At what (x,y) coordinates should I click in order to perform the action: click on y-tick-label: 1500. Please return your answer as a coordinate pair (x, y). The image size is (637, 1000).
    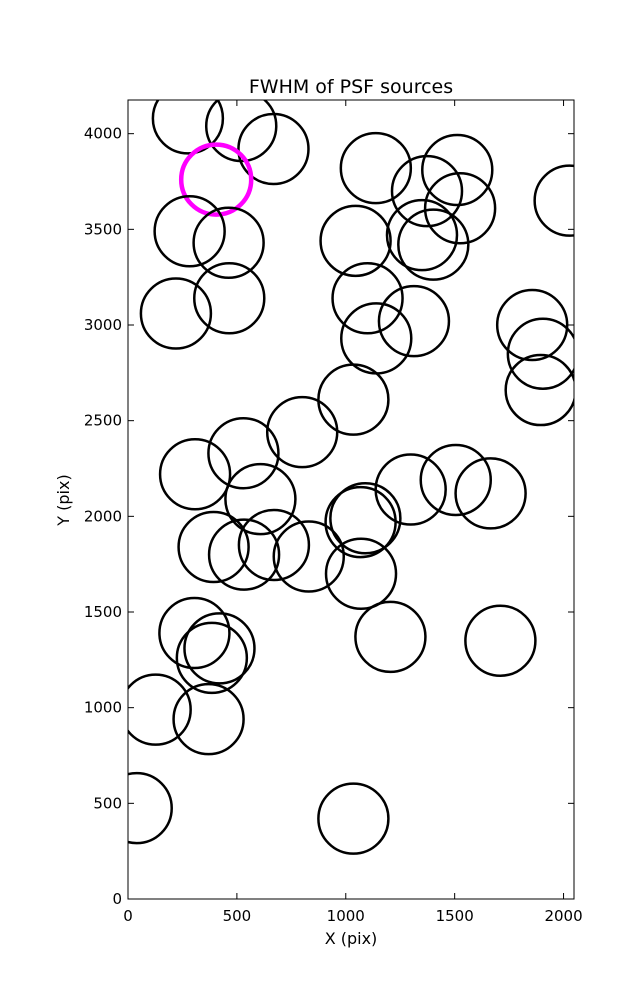
    Looking at the image, I should click on (103, 612).